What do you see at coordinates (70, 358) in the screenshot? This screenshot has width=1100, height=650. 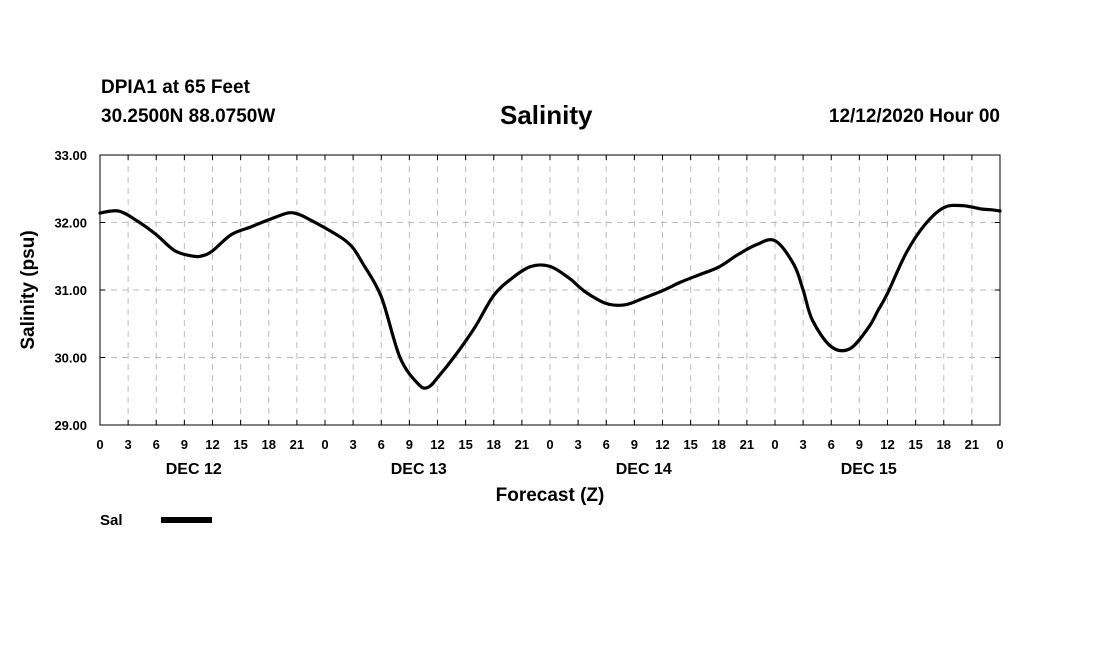 I see `y-tick-label: 30.00` at bounding box center [70, 358].